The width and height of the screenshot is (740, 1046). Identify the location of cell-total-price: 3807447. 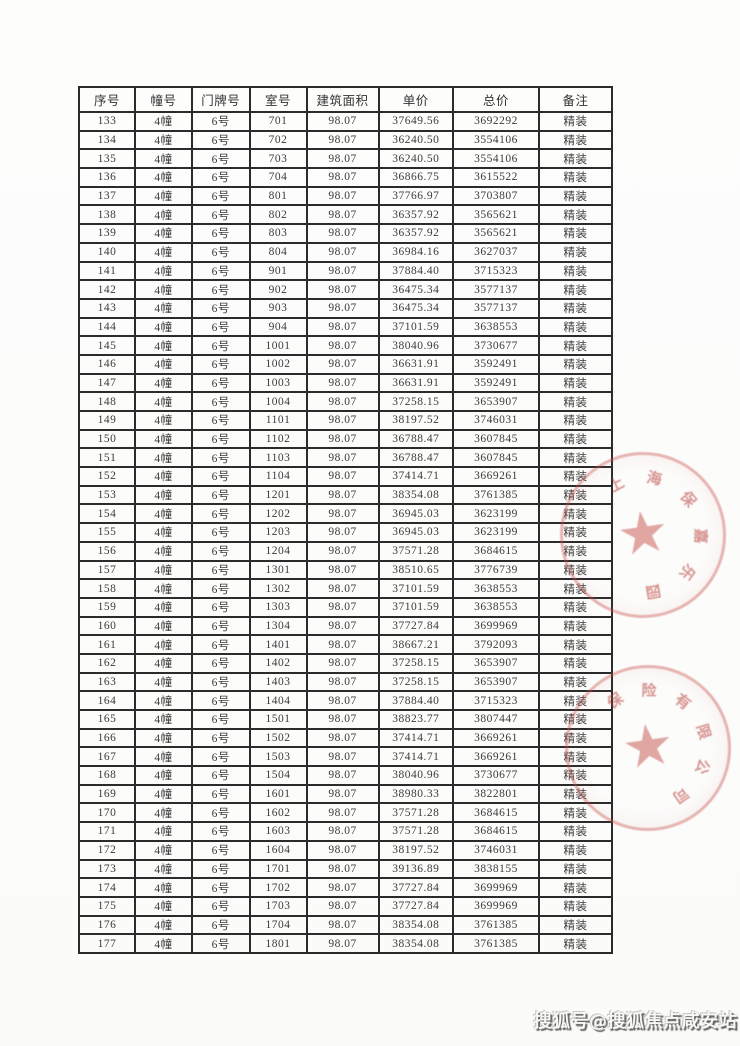
(496, 719).